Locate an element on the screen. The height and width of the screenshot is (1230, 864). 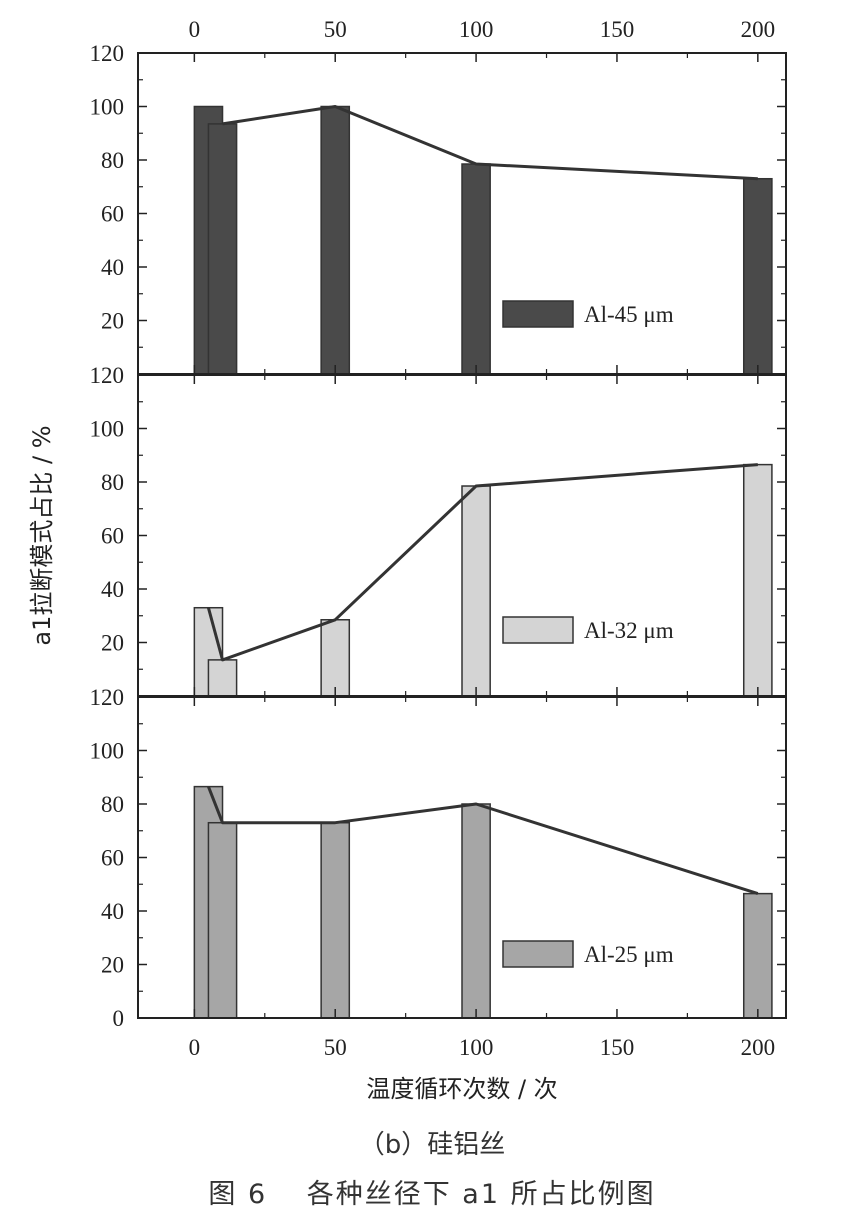
x-tick-label-top: 0 is located at coordinates (195, 29).